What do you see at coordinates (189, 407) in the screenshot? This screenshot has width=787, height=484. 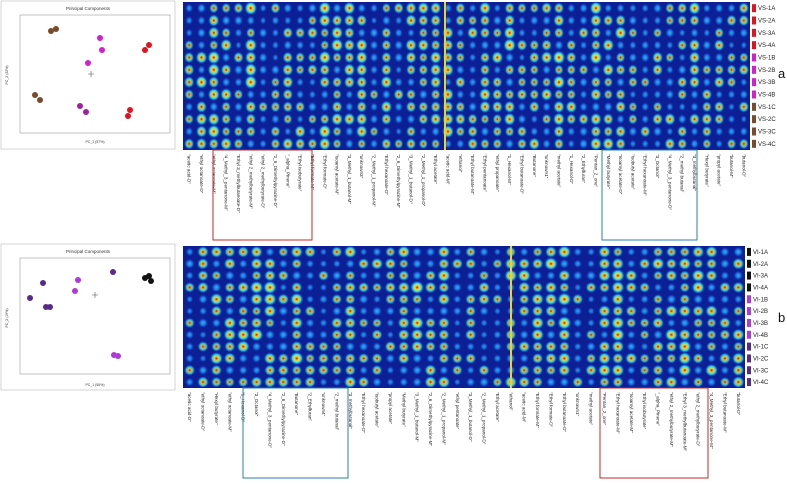 I see `compound-label: "acetic acid-D"` at bounding box center [189, 407].